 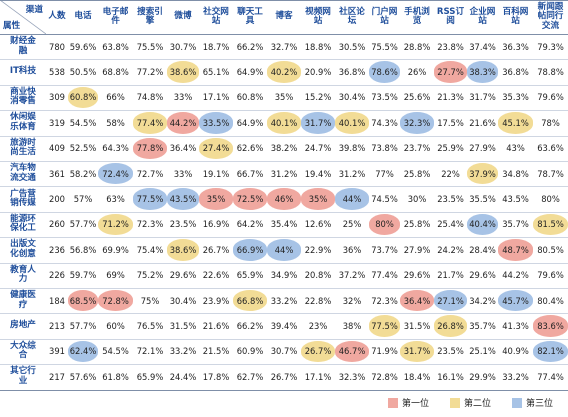 I want to click on cell-value: 60.8%, so click(x=83, y=97).